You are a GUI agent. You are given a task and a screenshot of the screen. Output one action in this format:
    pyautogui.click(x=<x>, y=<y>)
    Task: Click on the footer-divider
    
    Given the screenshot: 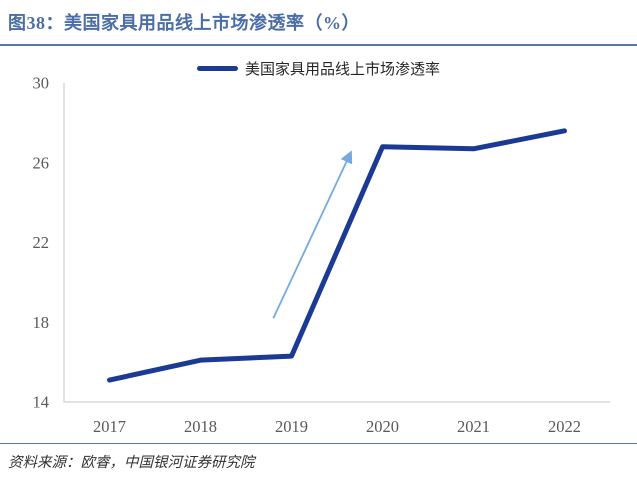 What is the action you would take?
    pyautogui.click(x=318, y=443)
    